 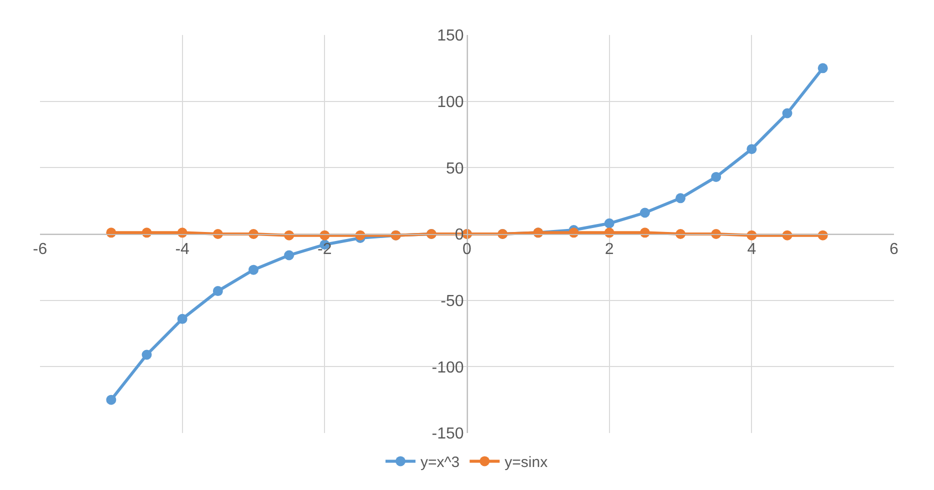 I want to click on x-tick-label: -4, so click(x=182, y=249).